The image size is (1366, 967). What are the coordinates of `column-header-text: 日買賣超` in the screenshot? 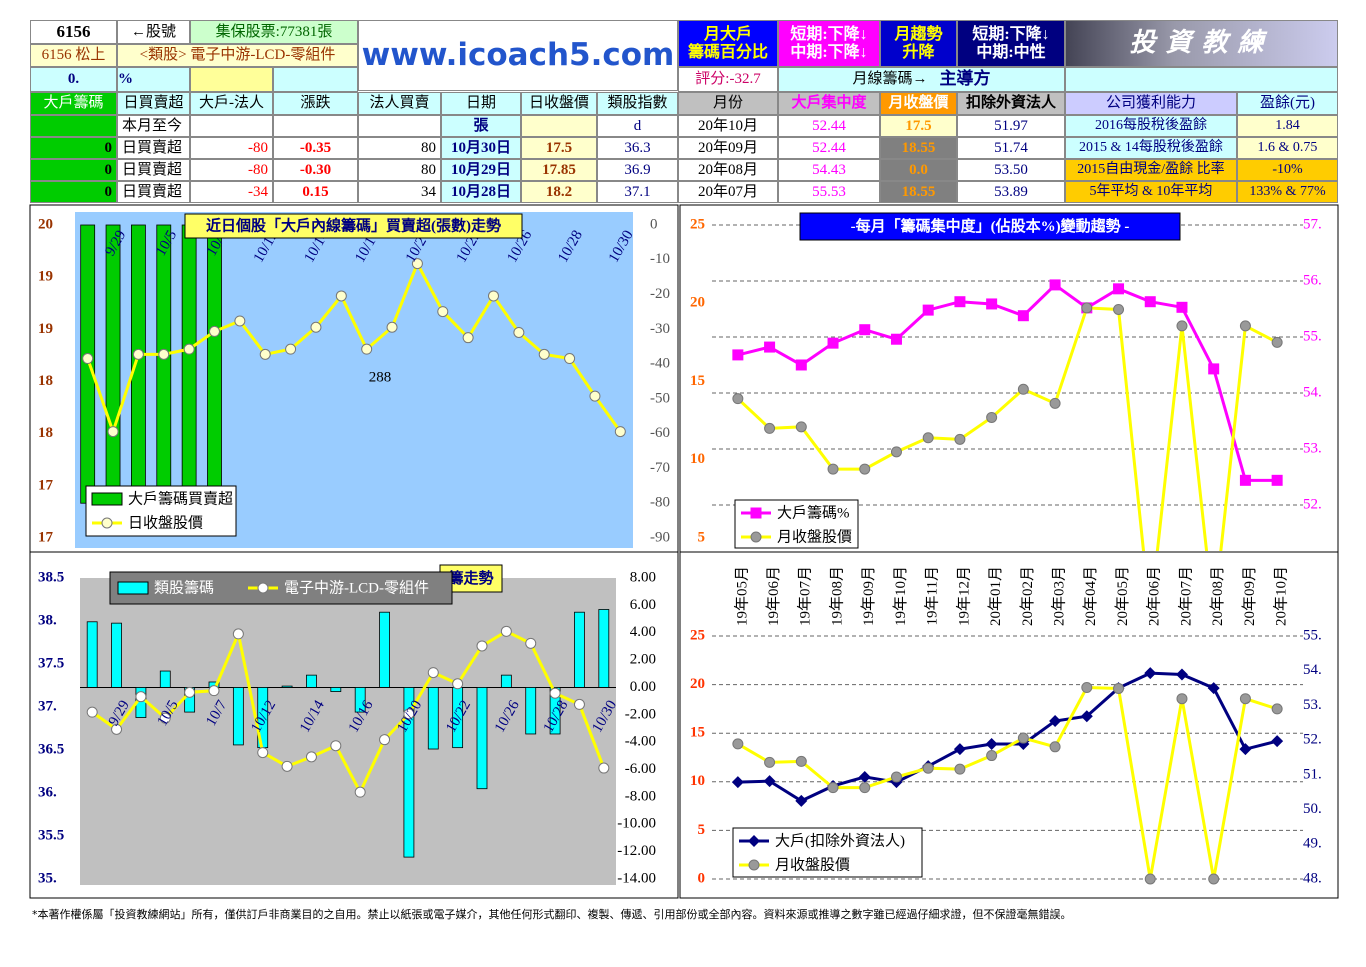 It's located at (153, 103).